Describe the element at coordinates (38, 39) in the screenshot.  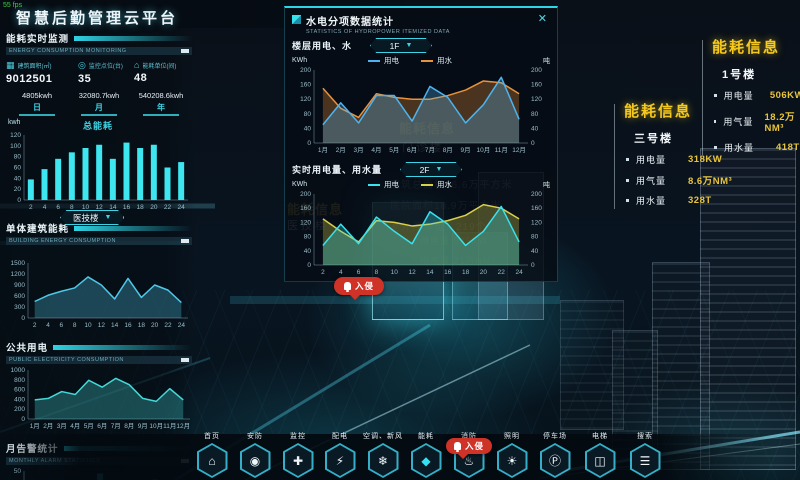
I see `section-title: 能耗实时监测` at that location.